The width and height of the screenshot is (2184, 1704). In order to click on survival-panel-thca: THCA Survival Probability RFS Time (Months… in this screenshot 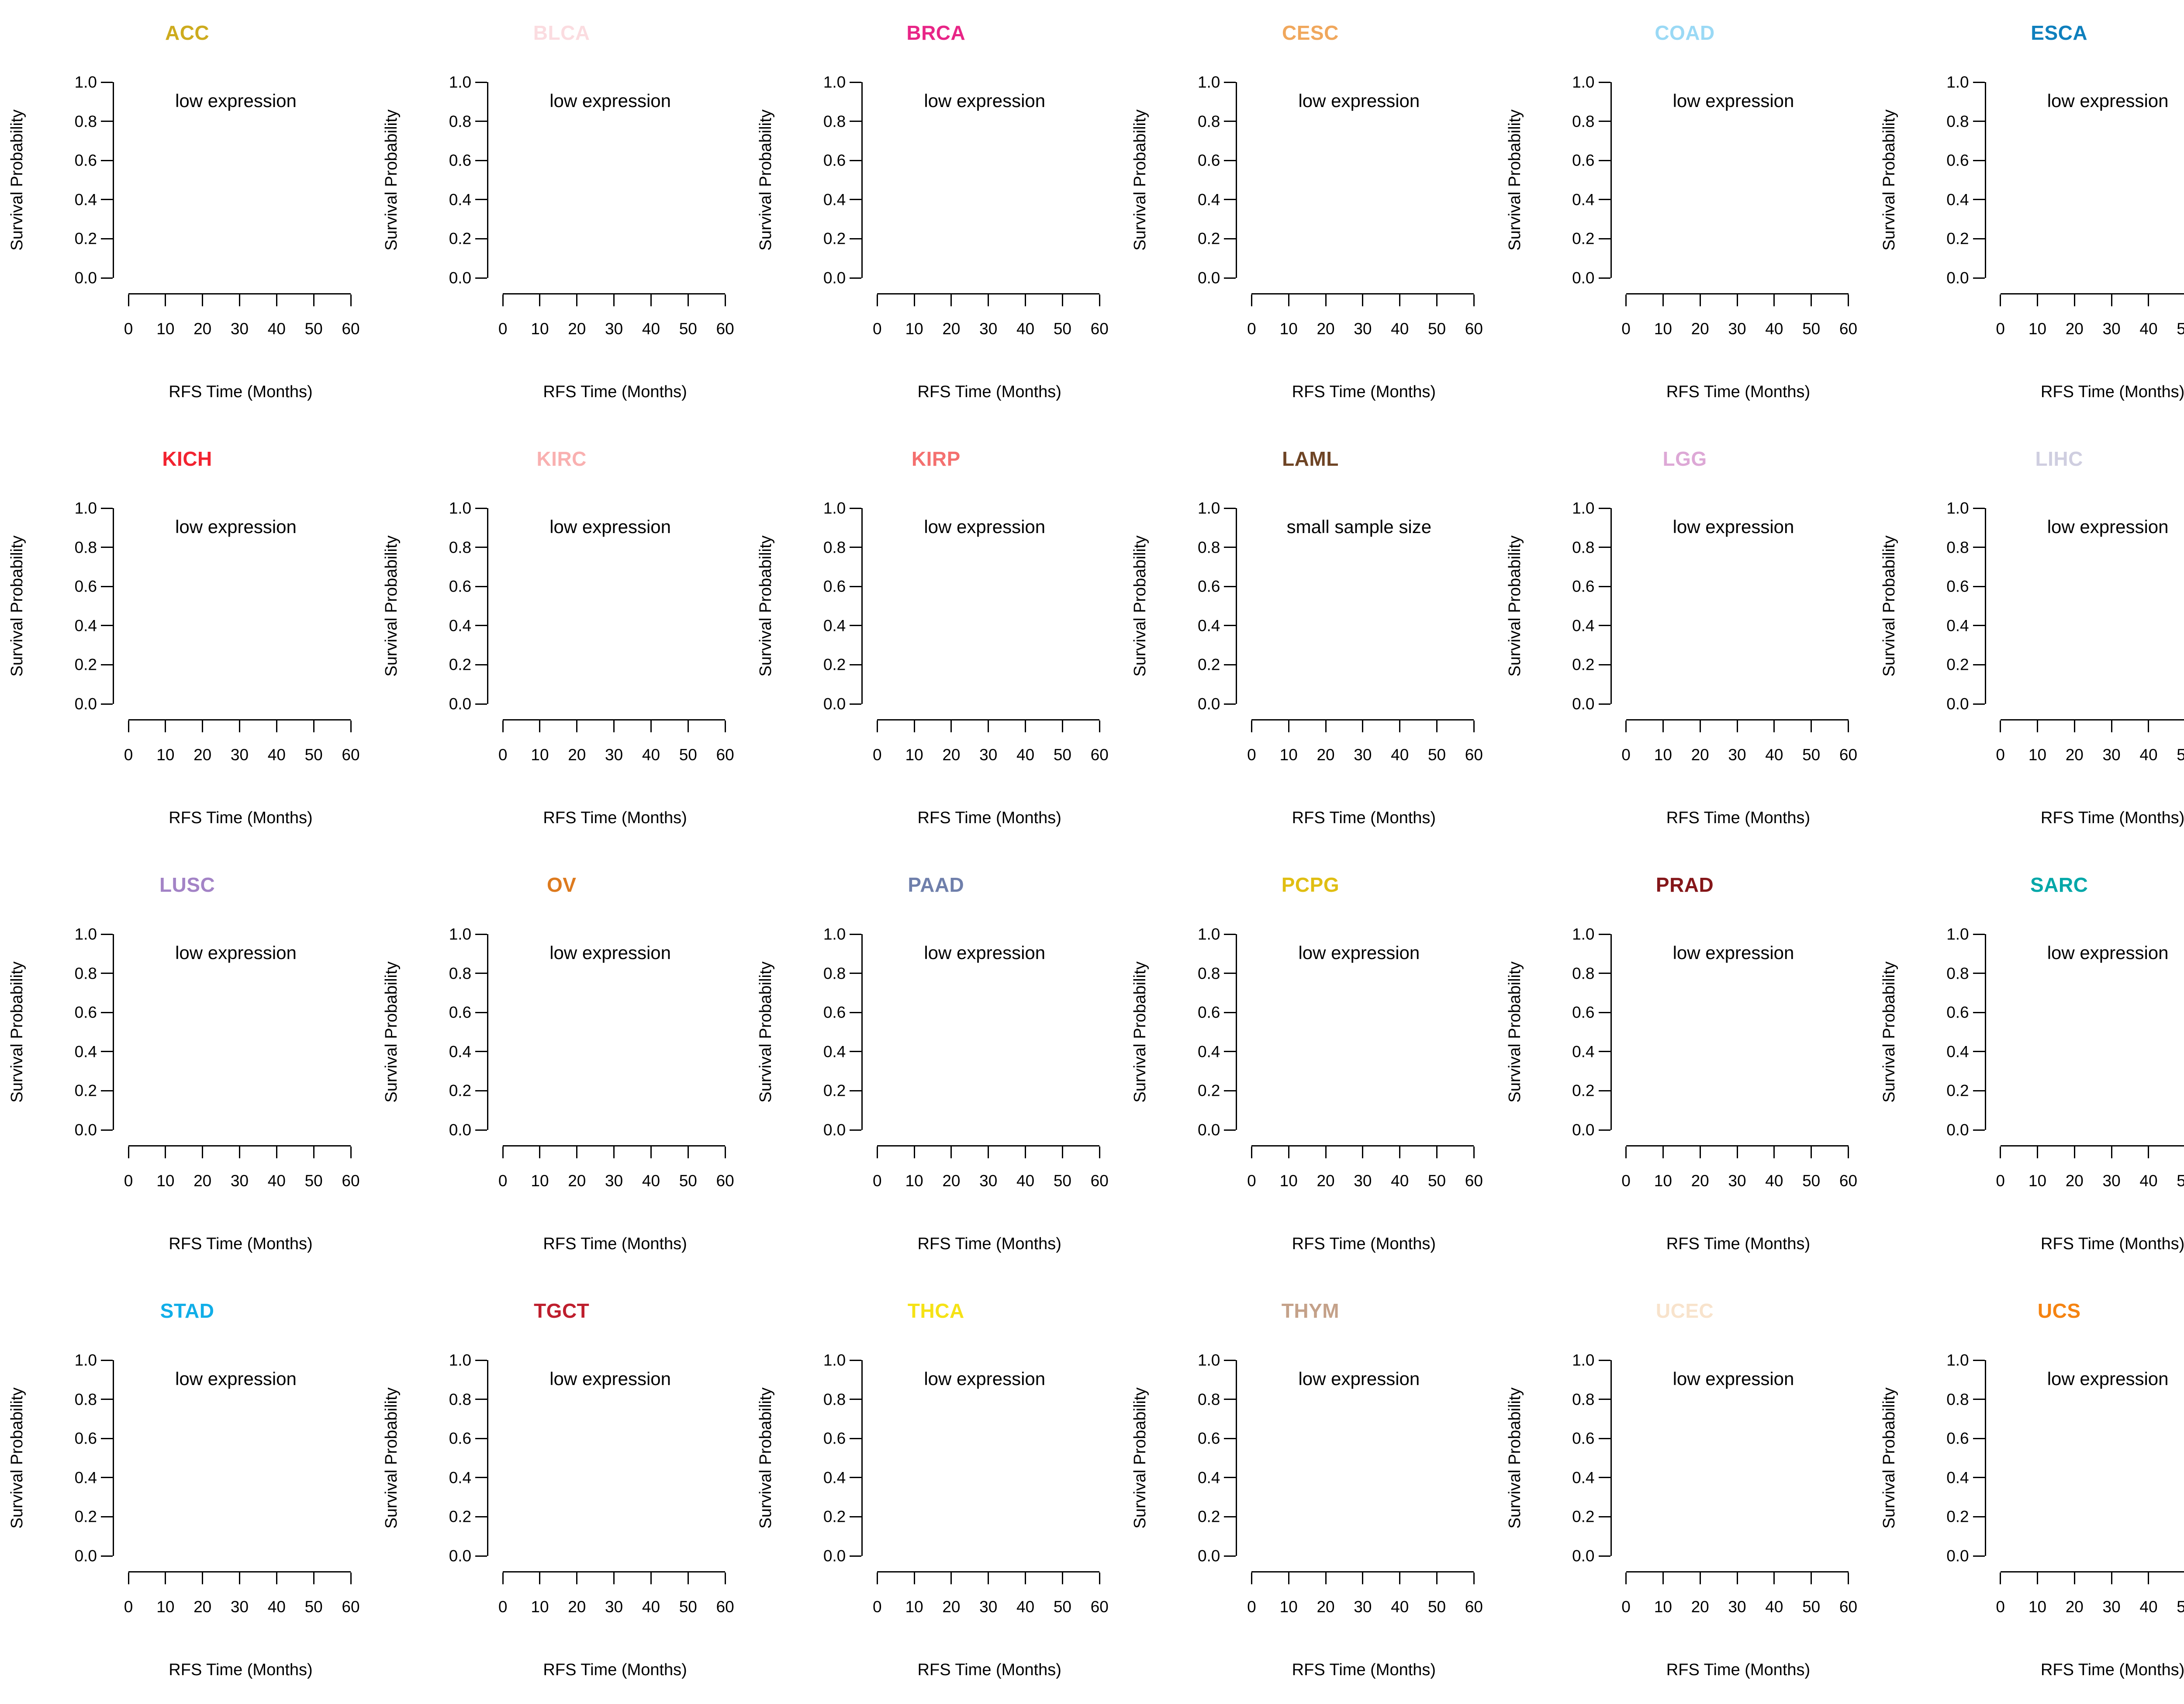, I will do `click(936, 1491)`.